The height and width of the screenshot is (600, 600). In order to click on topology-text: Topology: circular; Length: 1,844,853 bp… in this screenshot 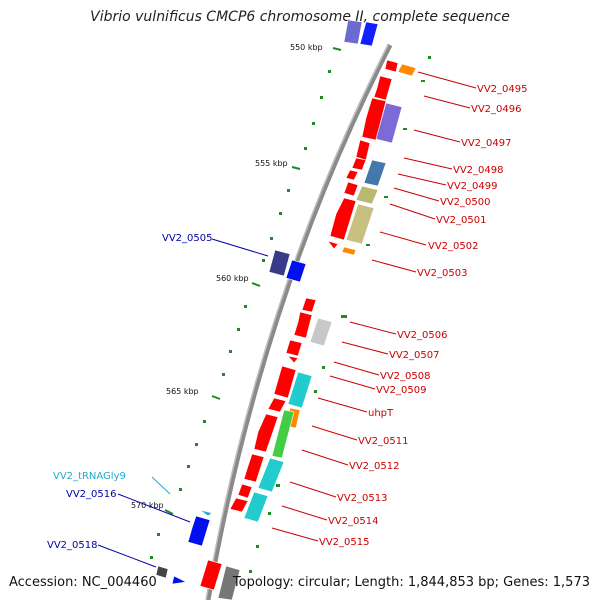, I will do `click(411, 582)`.